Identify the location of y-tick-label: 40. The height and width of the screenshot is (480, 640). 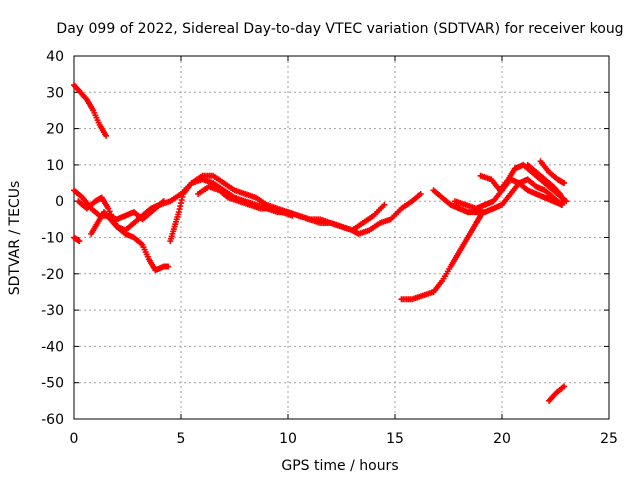
(55, 57).